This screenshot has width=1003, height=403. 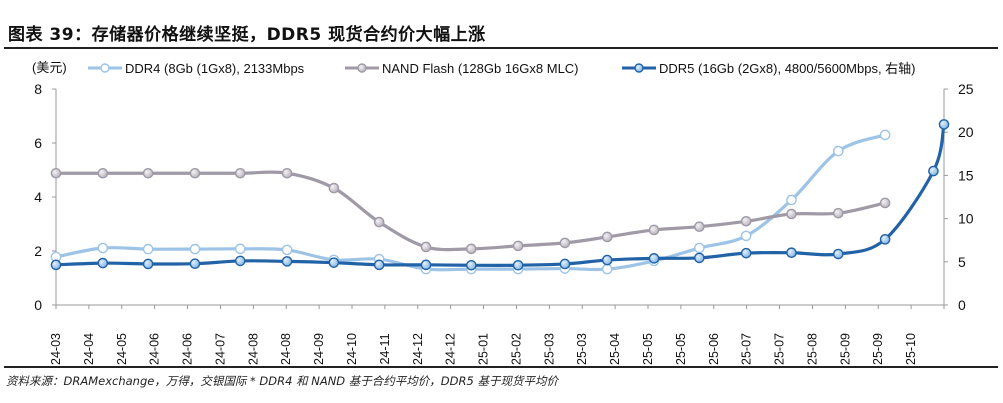 What do you see at coordinates (516, 349) in the screenshot?
I see `x-tick-label: 25-02` at bounding box center [516, 349].